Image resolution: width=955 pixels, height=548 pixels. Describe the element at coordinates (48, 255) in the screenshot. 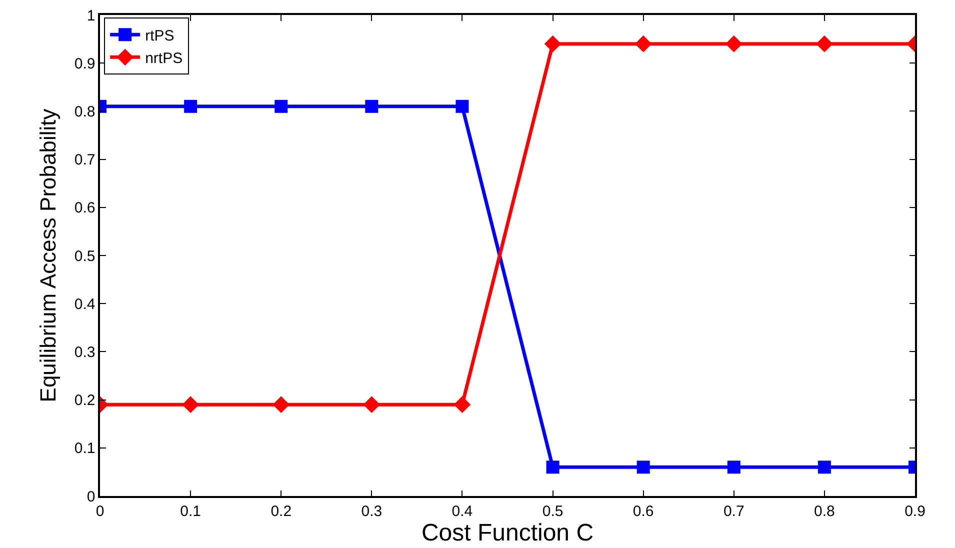

I see `y-axis-title: Equilibrium Access Probability` at that location.